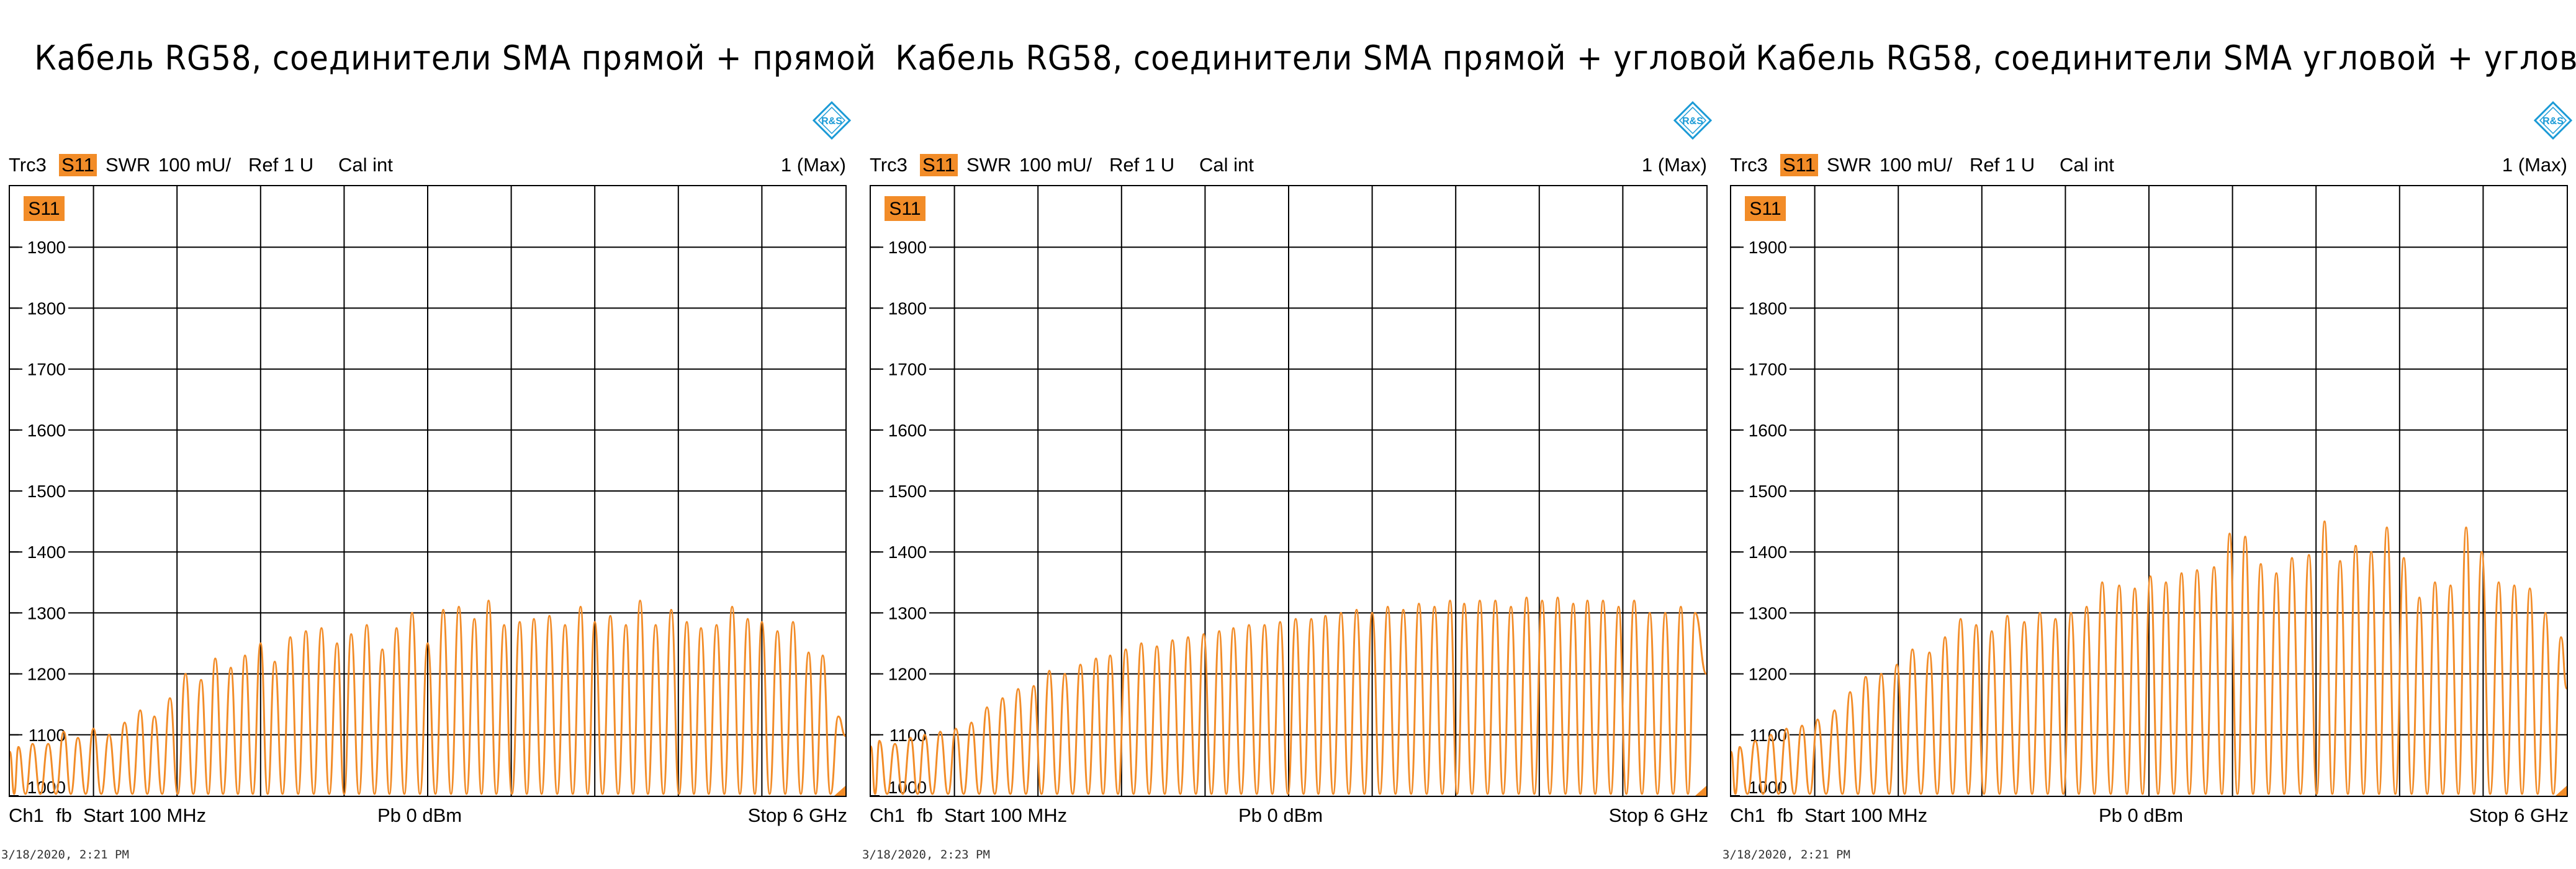 Image resolution: width=2576 pixels, height=869 pixels. What do you see at coordinates (926, 855) in the screenshot?
I see `timestamp: 3/18/2020, 2:23 PM` at bounding box center [926, 855].